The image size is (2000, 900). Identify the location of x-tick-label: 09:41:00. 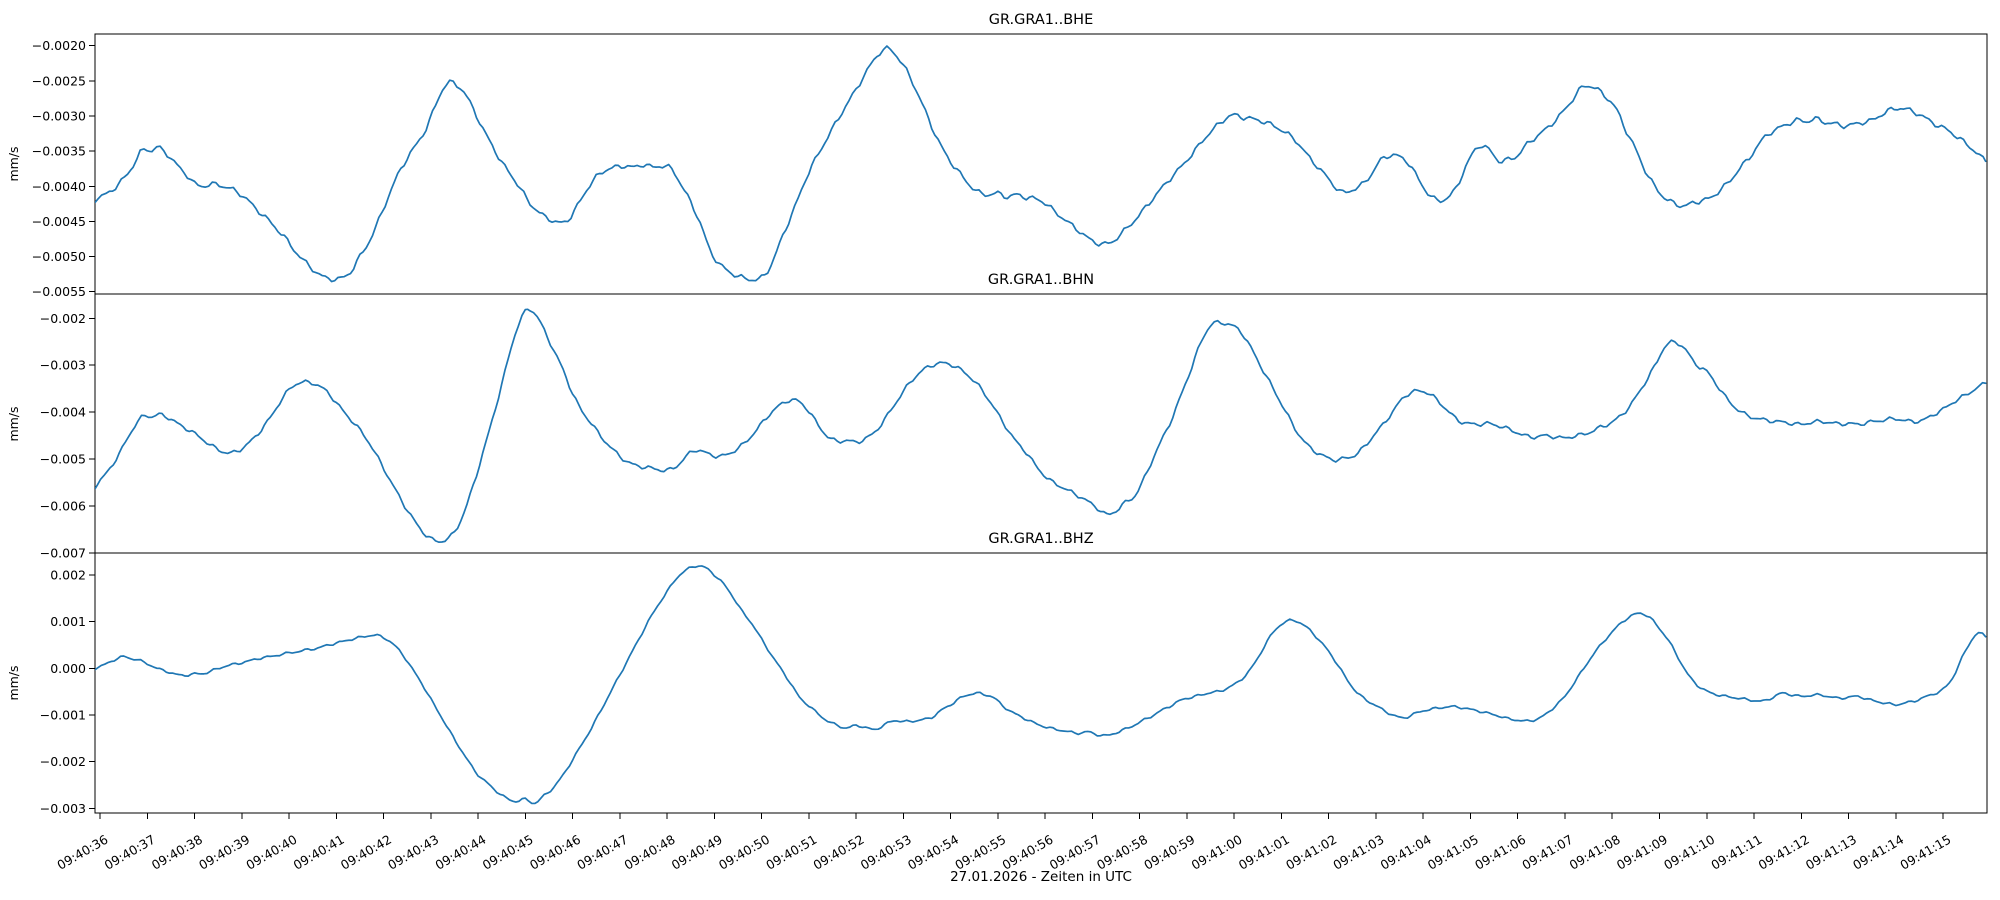
(1217, 852).